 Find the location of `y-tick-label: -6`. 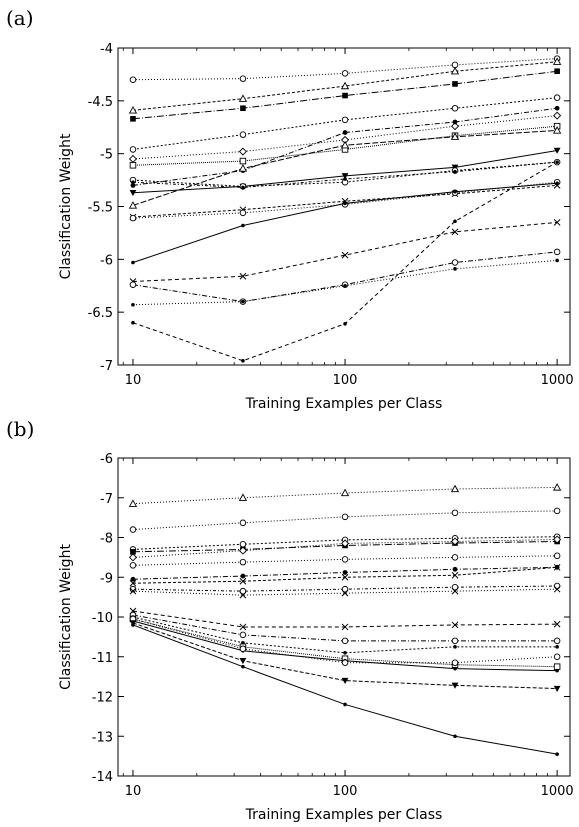

y-tick-label: -6 is located at coordinates (106, 260).